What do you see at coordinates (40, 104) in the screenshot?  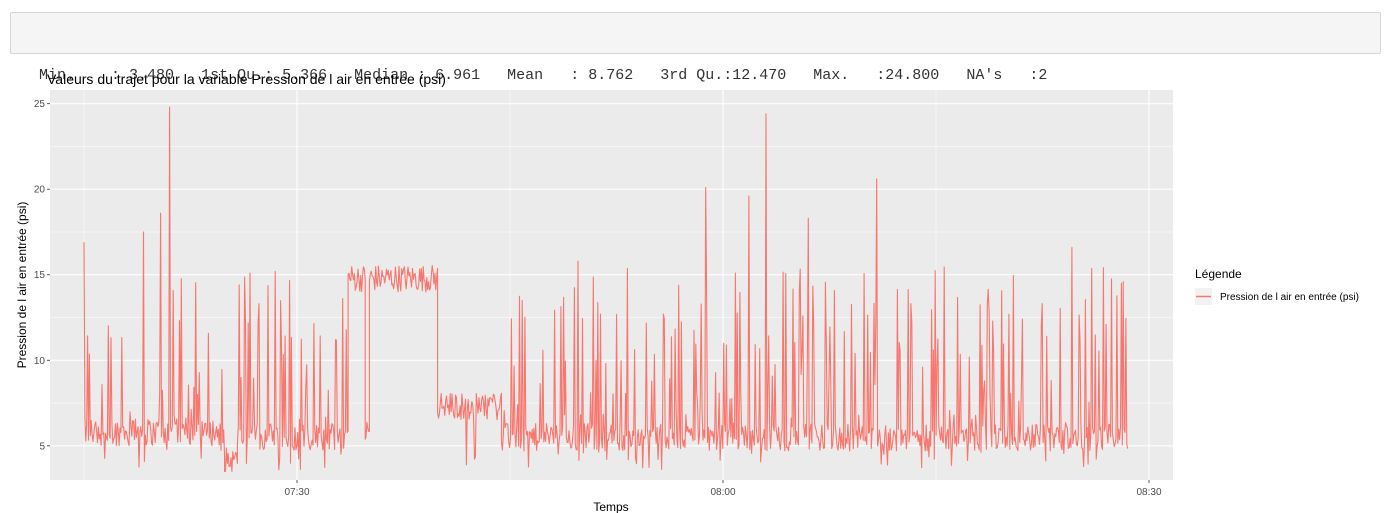 I see `y-tick-label: 25` at bounding box center [40, 104].